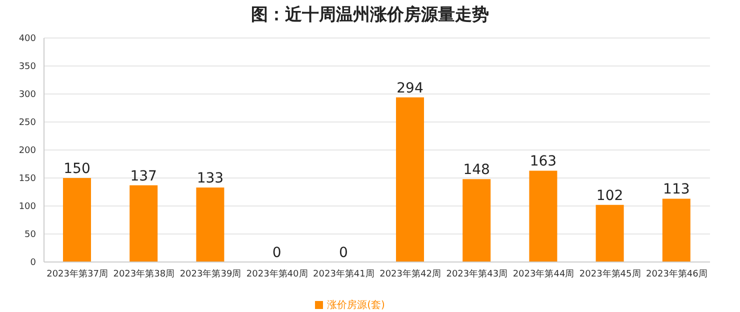 Image resolution: width=740 pixels, height=312 pixels. What do you see at coordinates (143, 176) in the screenshot?
I see `data-label: 137` at bounding box center [143, 176].